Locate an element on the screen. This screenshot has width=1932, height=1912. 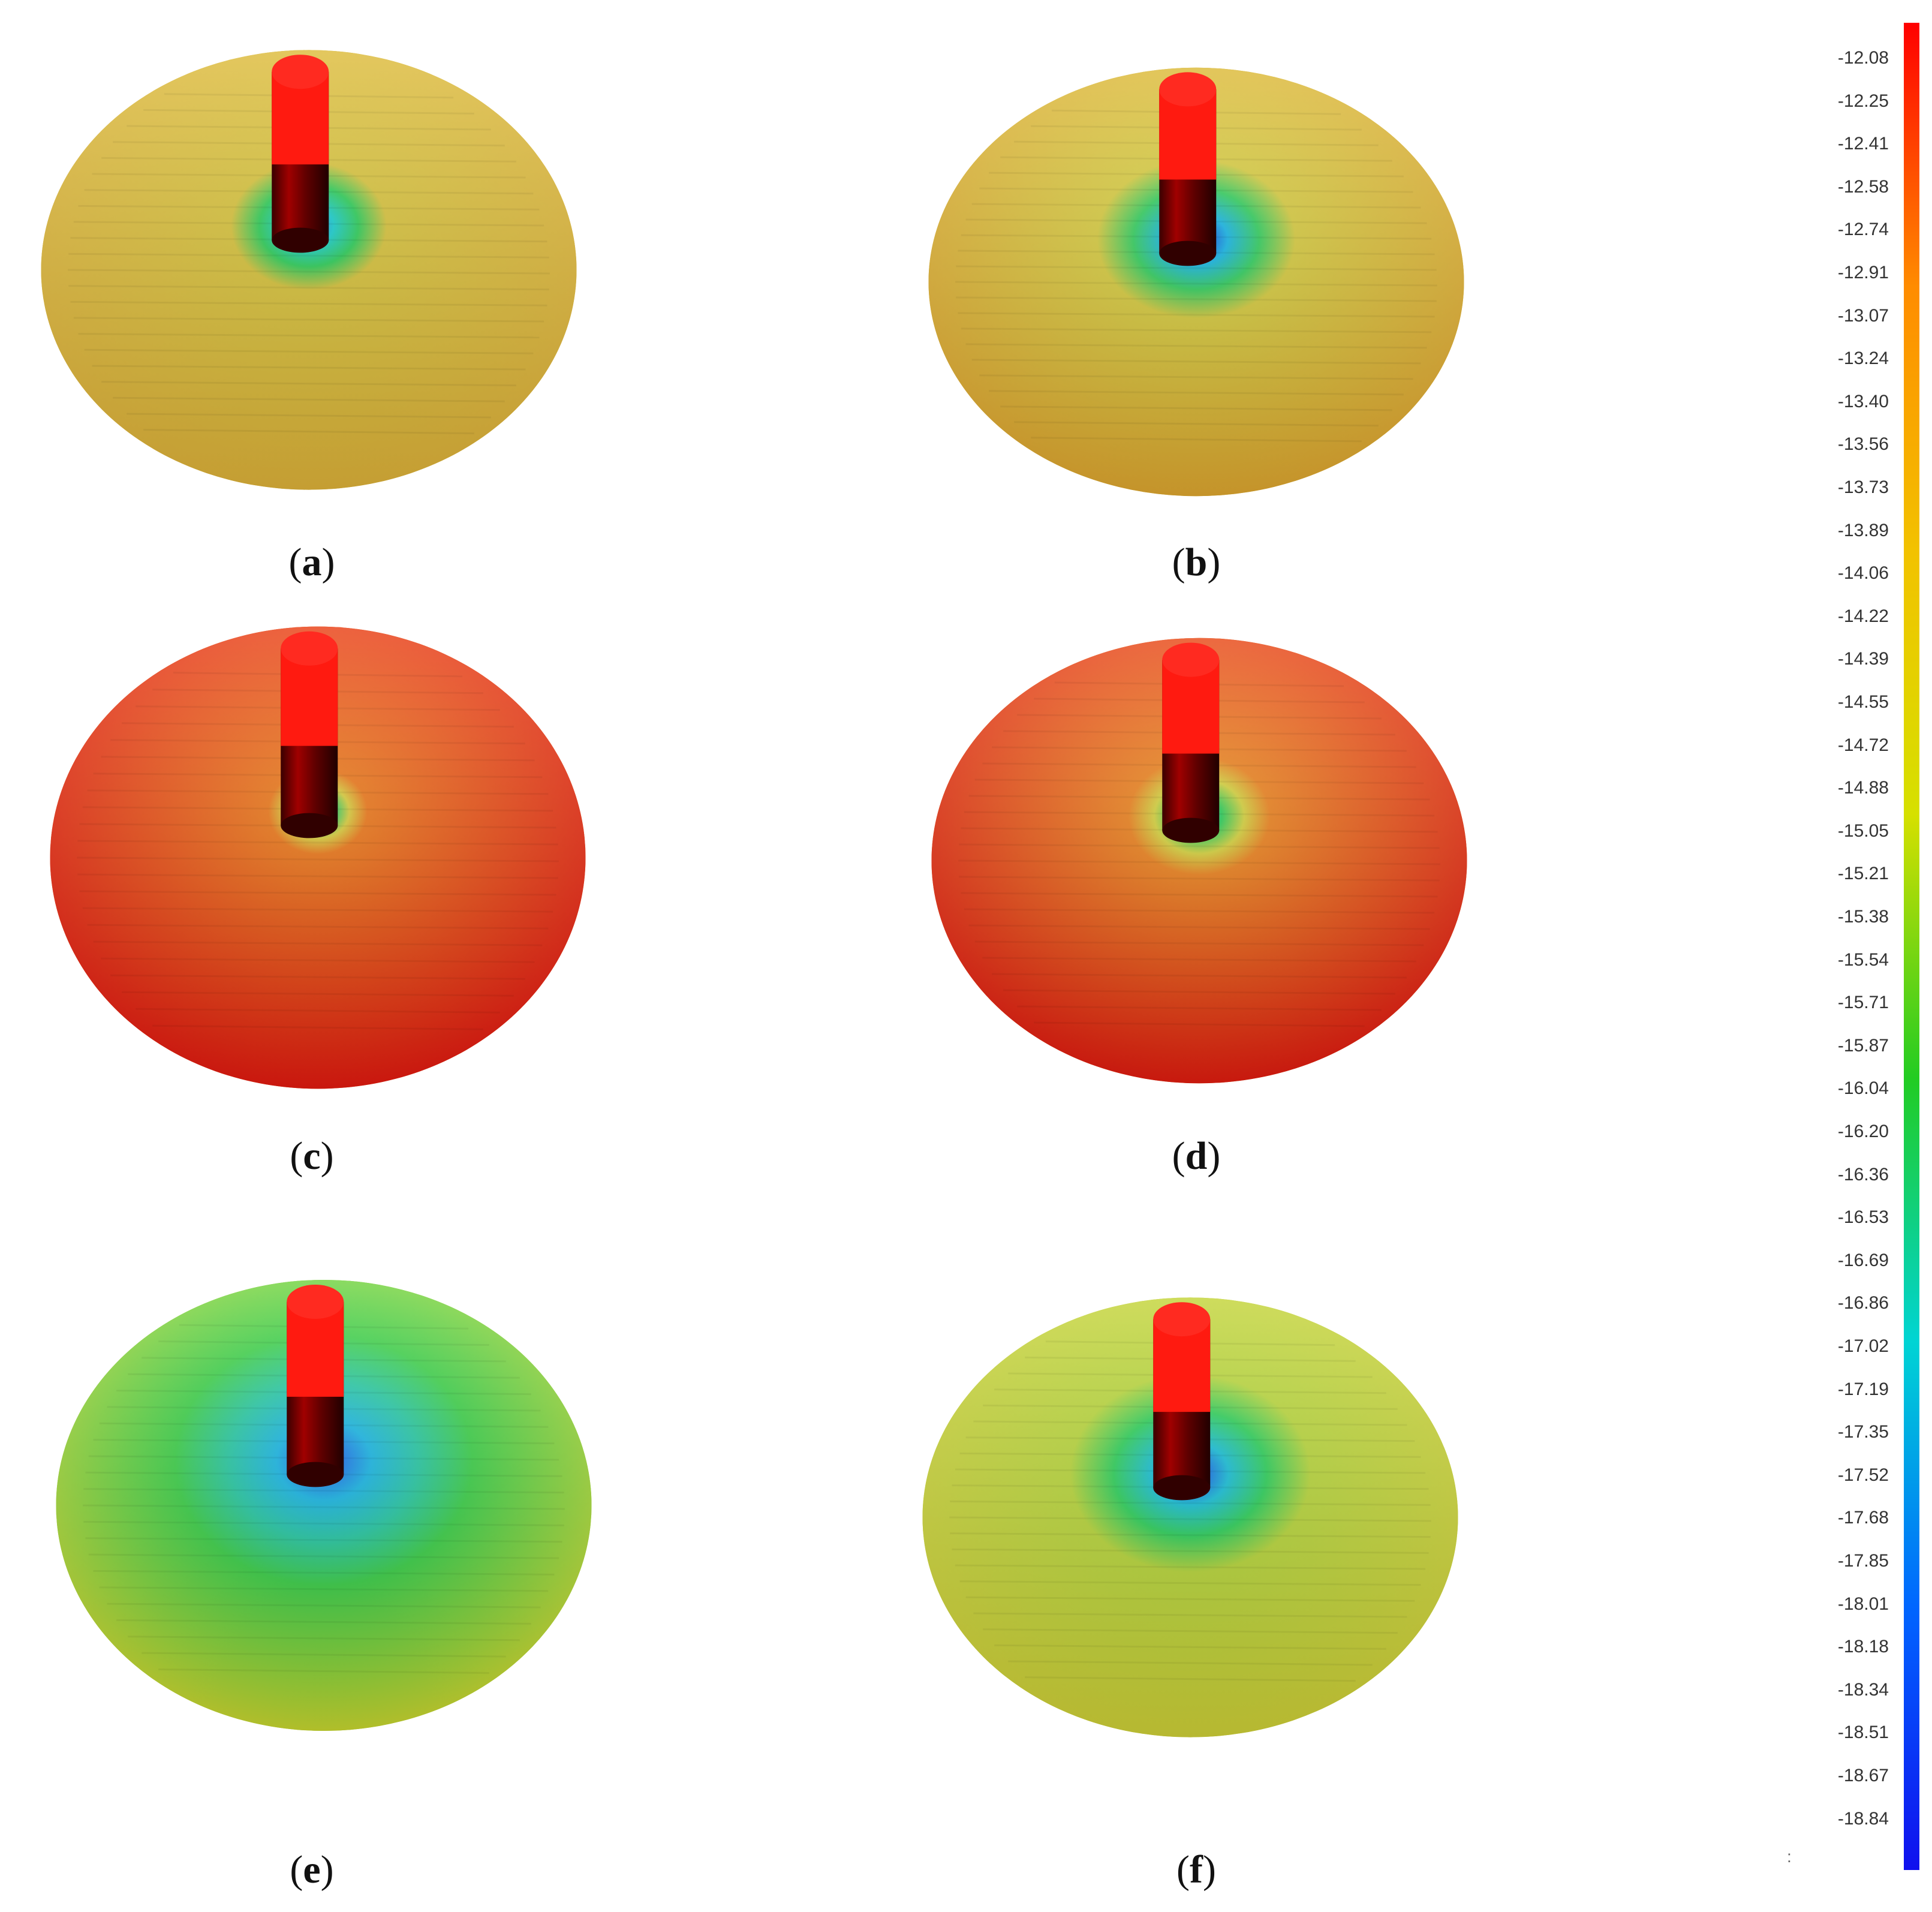
panel-a-bathymetry is located at coordinates (309, 270).